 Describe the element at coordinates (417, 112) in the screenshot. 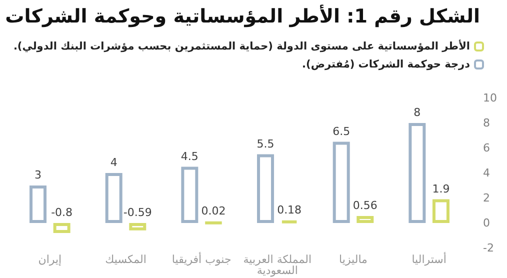

I see `data-label: 8` at that location.